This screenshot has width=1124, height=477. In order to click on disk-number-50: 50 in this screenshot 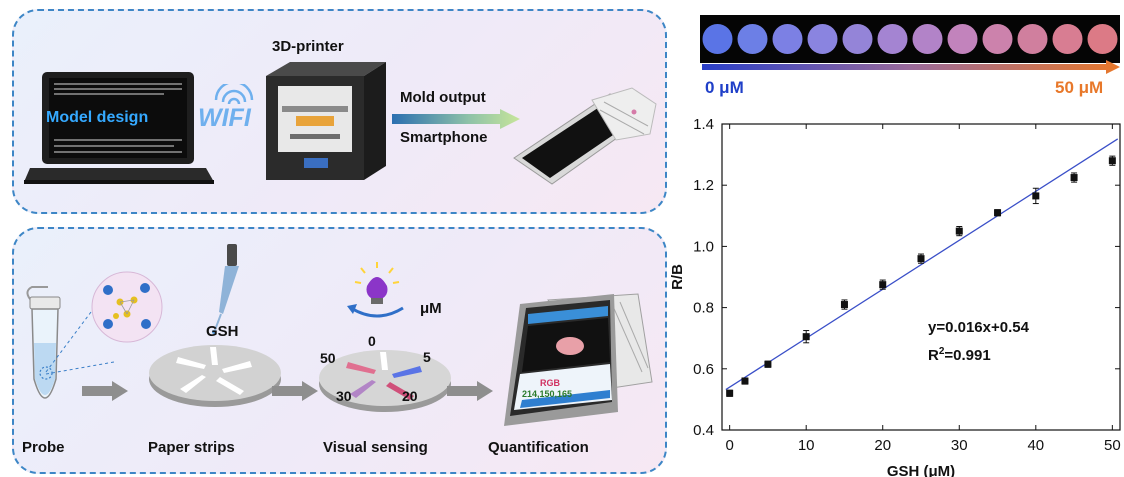, I will do `click(328, 358)`.